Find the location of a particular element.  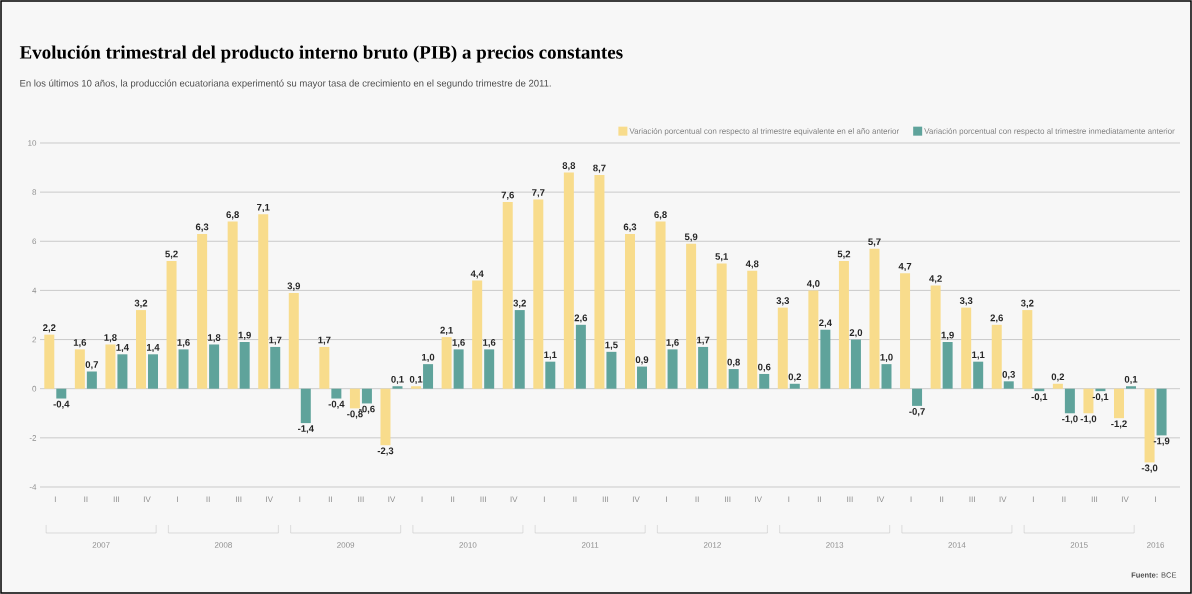

data-label: -0,1 is located at coordinates (1100, 397).